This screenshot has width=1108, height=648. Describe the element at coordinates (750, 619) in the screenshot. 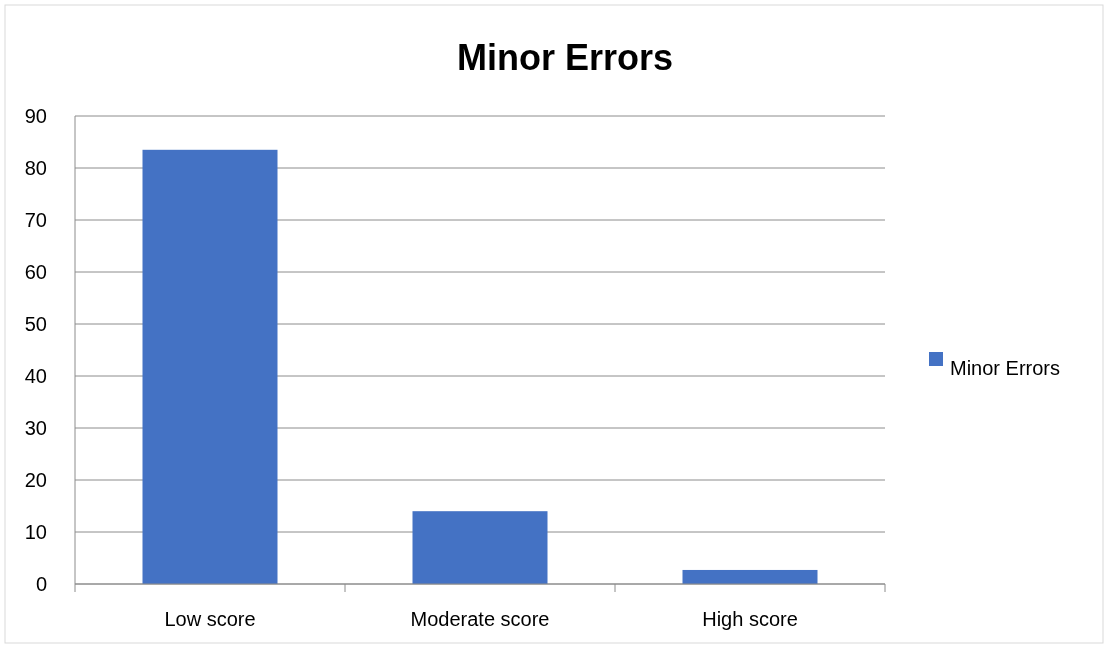

I see `x-tick-label: High score` at that location.